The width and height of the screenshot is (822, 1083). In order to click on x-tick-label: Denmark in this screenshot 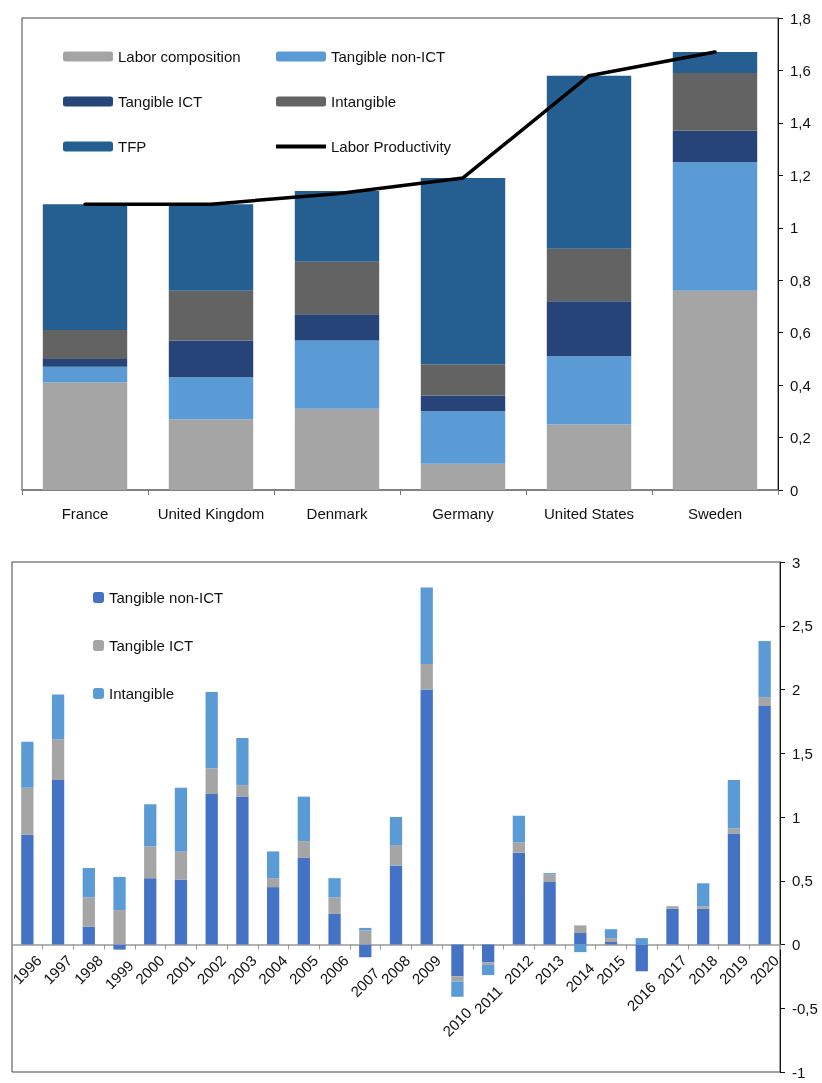, I will do `click(337, 513)`.